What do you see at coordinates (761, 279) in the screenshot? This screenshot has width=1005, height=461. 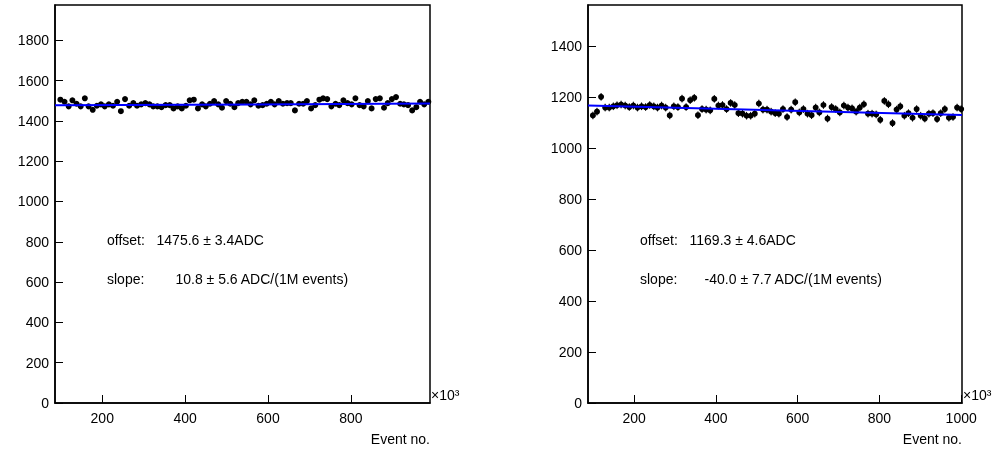 I see `annotation: slope: -40.0 ± 7.7 ADC/(1M events)` at bounding box center [761, 279].